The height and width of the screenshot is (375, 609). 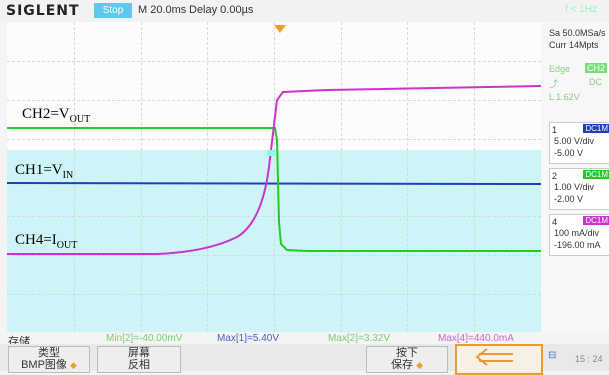 I want to click on channel-scale: 100 mA/div, so click(x=577, y=233).